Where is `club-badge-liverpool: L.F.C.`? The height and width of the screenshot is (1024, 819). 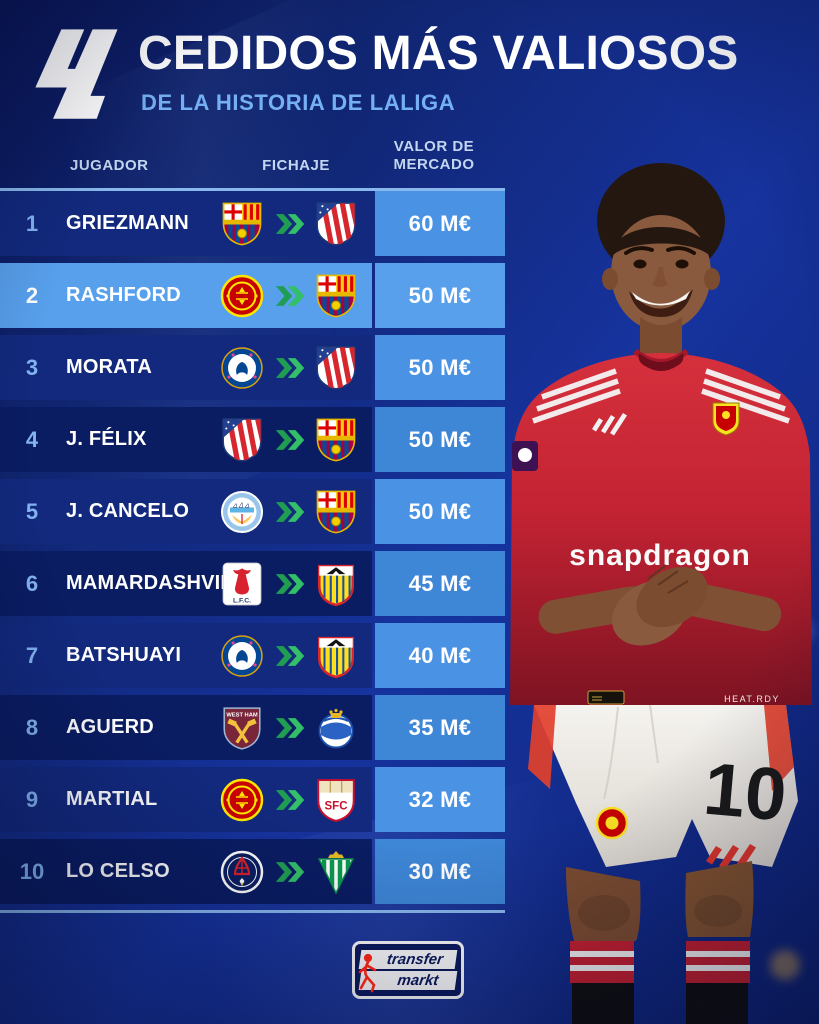 club-badge-liverpool: L.F.C. is located at coordinates (242, 583).